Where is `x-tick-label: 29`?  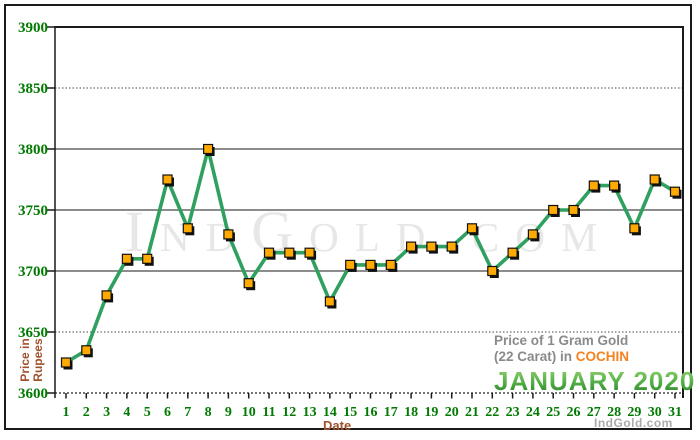 x-tick-label: 29 is located at coordinates (634, 412).